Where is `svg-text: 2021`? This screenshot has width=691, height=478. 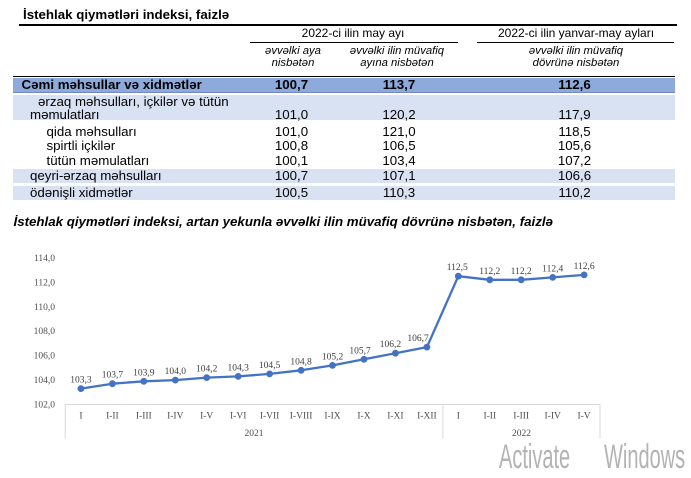 svg-text: 2021 is located at coordinates (254, 434).